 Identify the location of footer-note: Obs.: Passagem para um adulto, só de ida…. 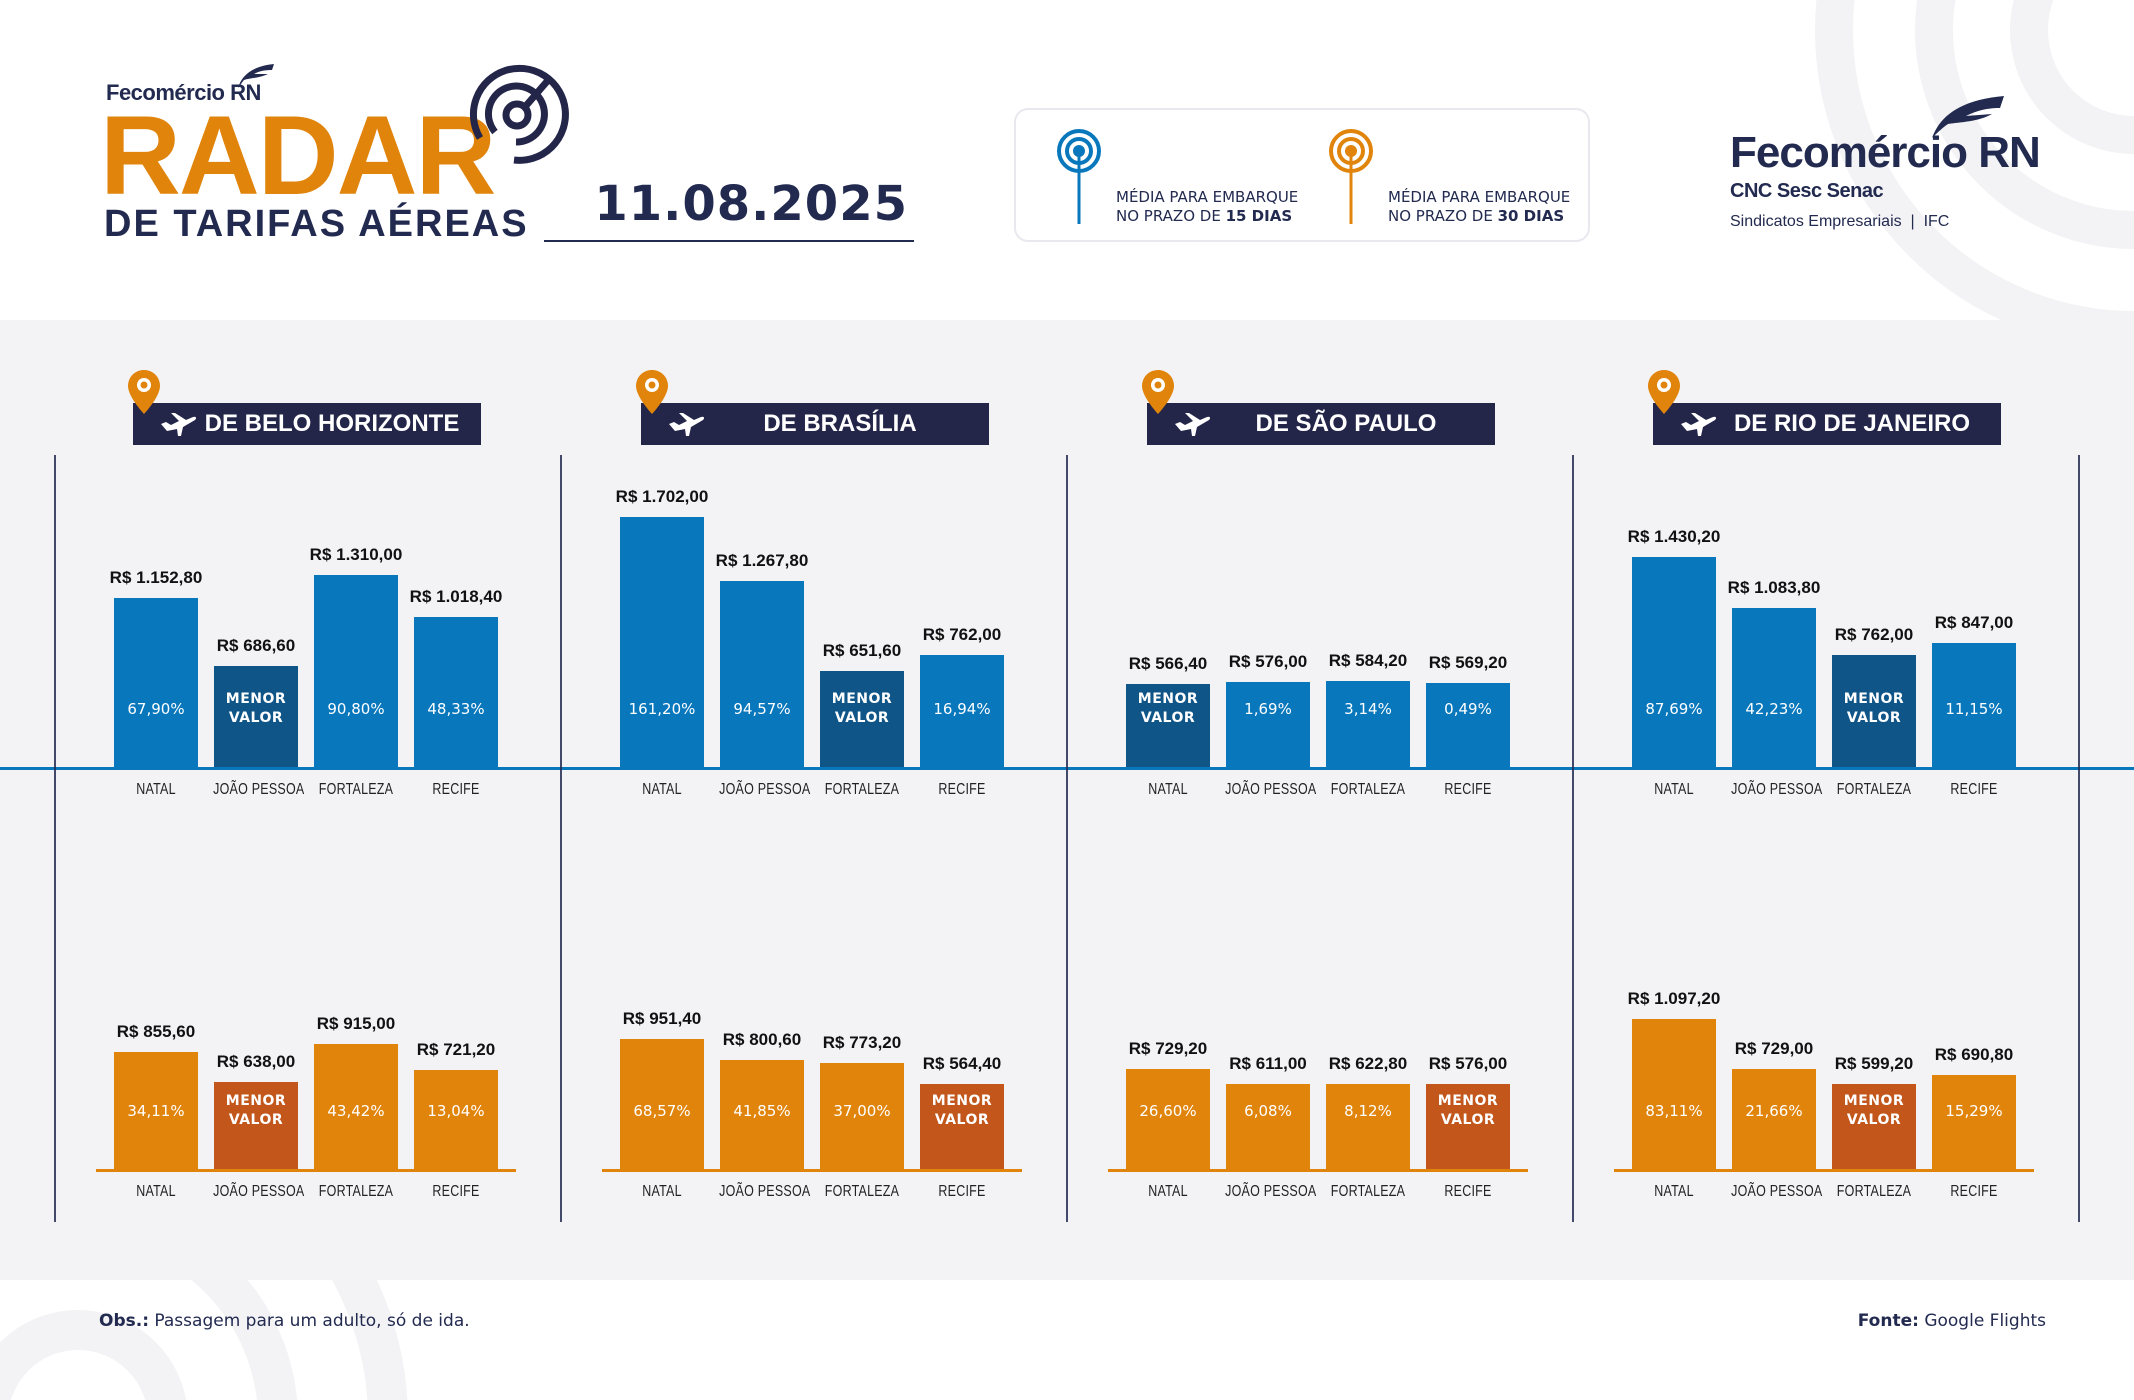
(284, 1321).